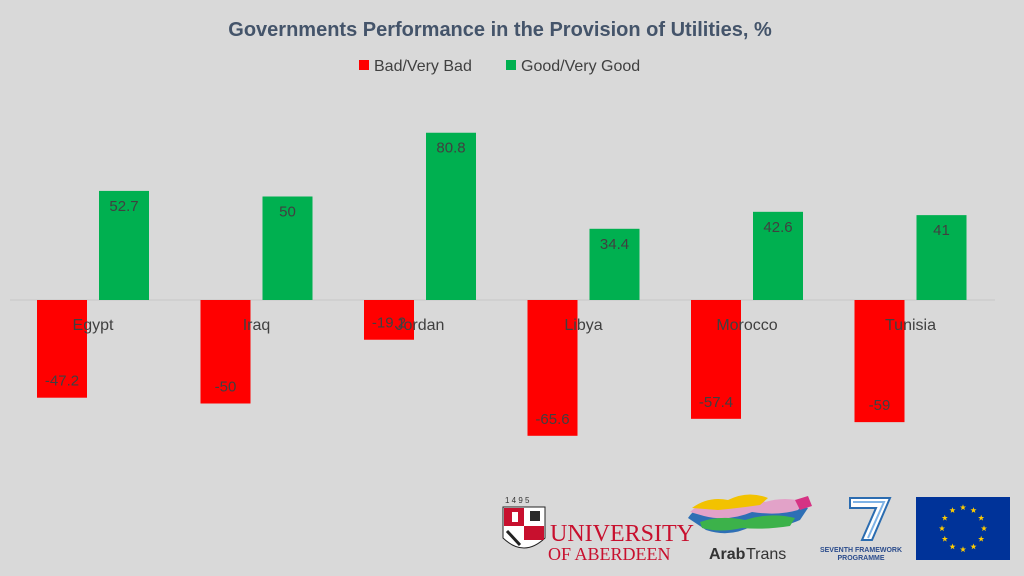 Image resolution: width=1024 pixels, height=576 pixels. Describe the element at coordinates (287, 248) in the screenshot. I see `bar-good-iraq` at that location.